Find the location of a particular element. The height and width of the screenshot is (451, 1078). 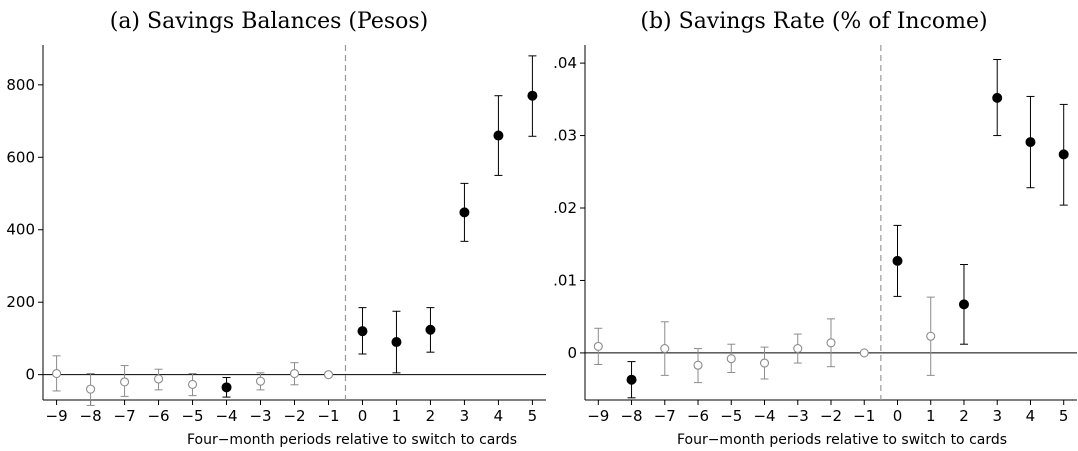

x-tick-label: 1 is located at coordinates (931, 416).